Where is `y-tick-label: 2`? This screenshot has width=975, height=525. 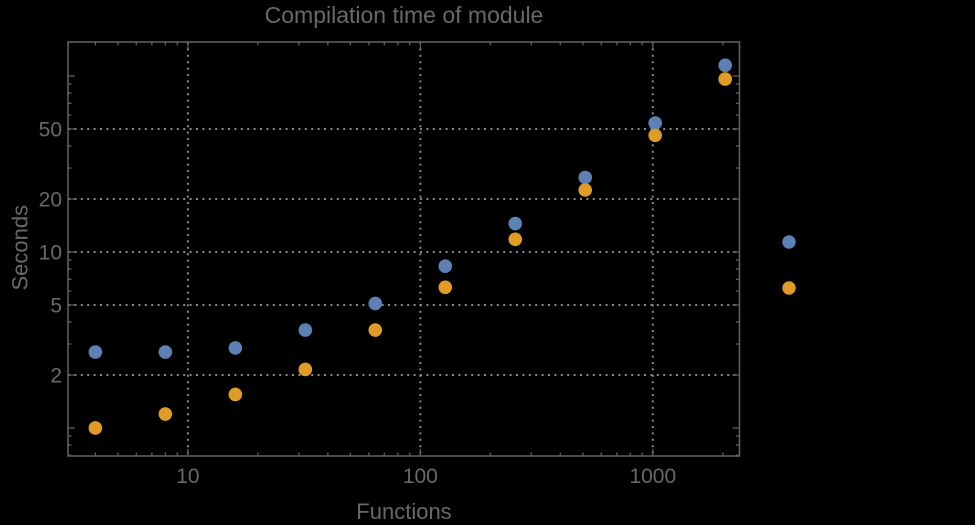
y-tick-label: 2 is located at coordinates (56, 375).